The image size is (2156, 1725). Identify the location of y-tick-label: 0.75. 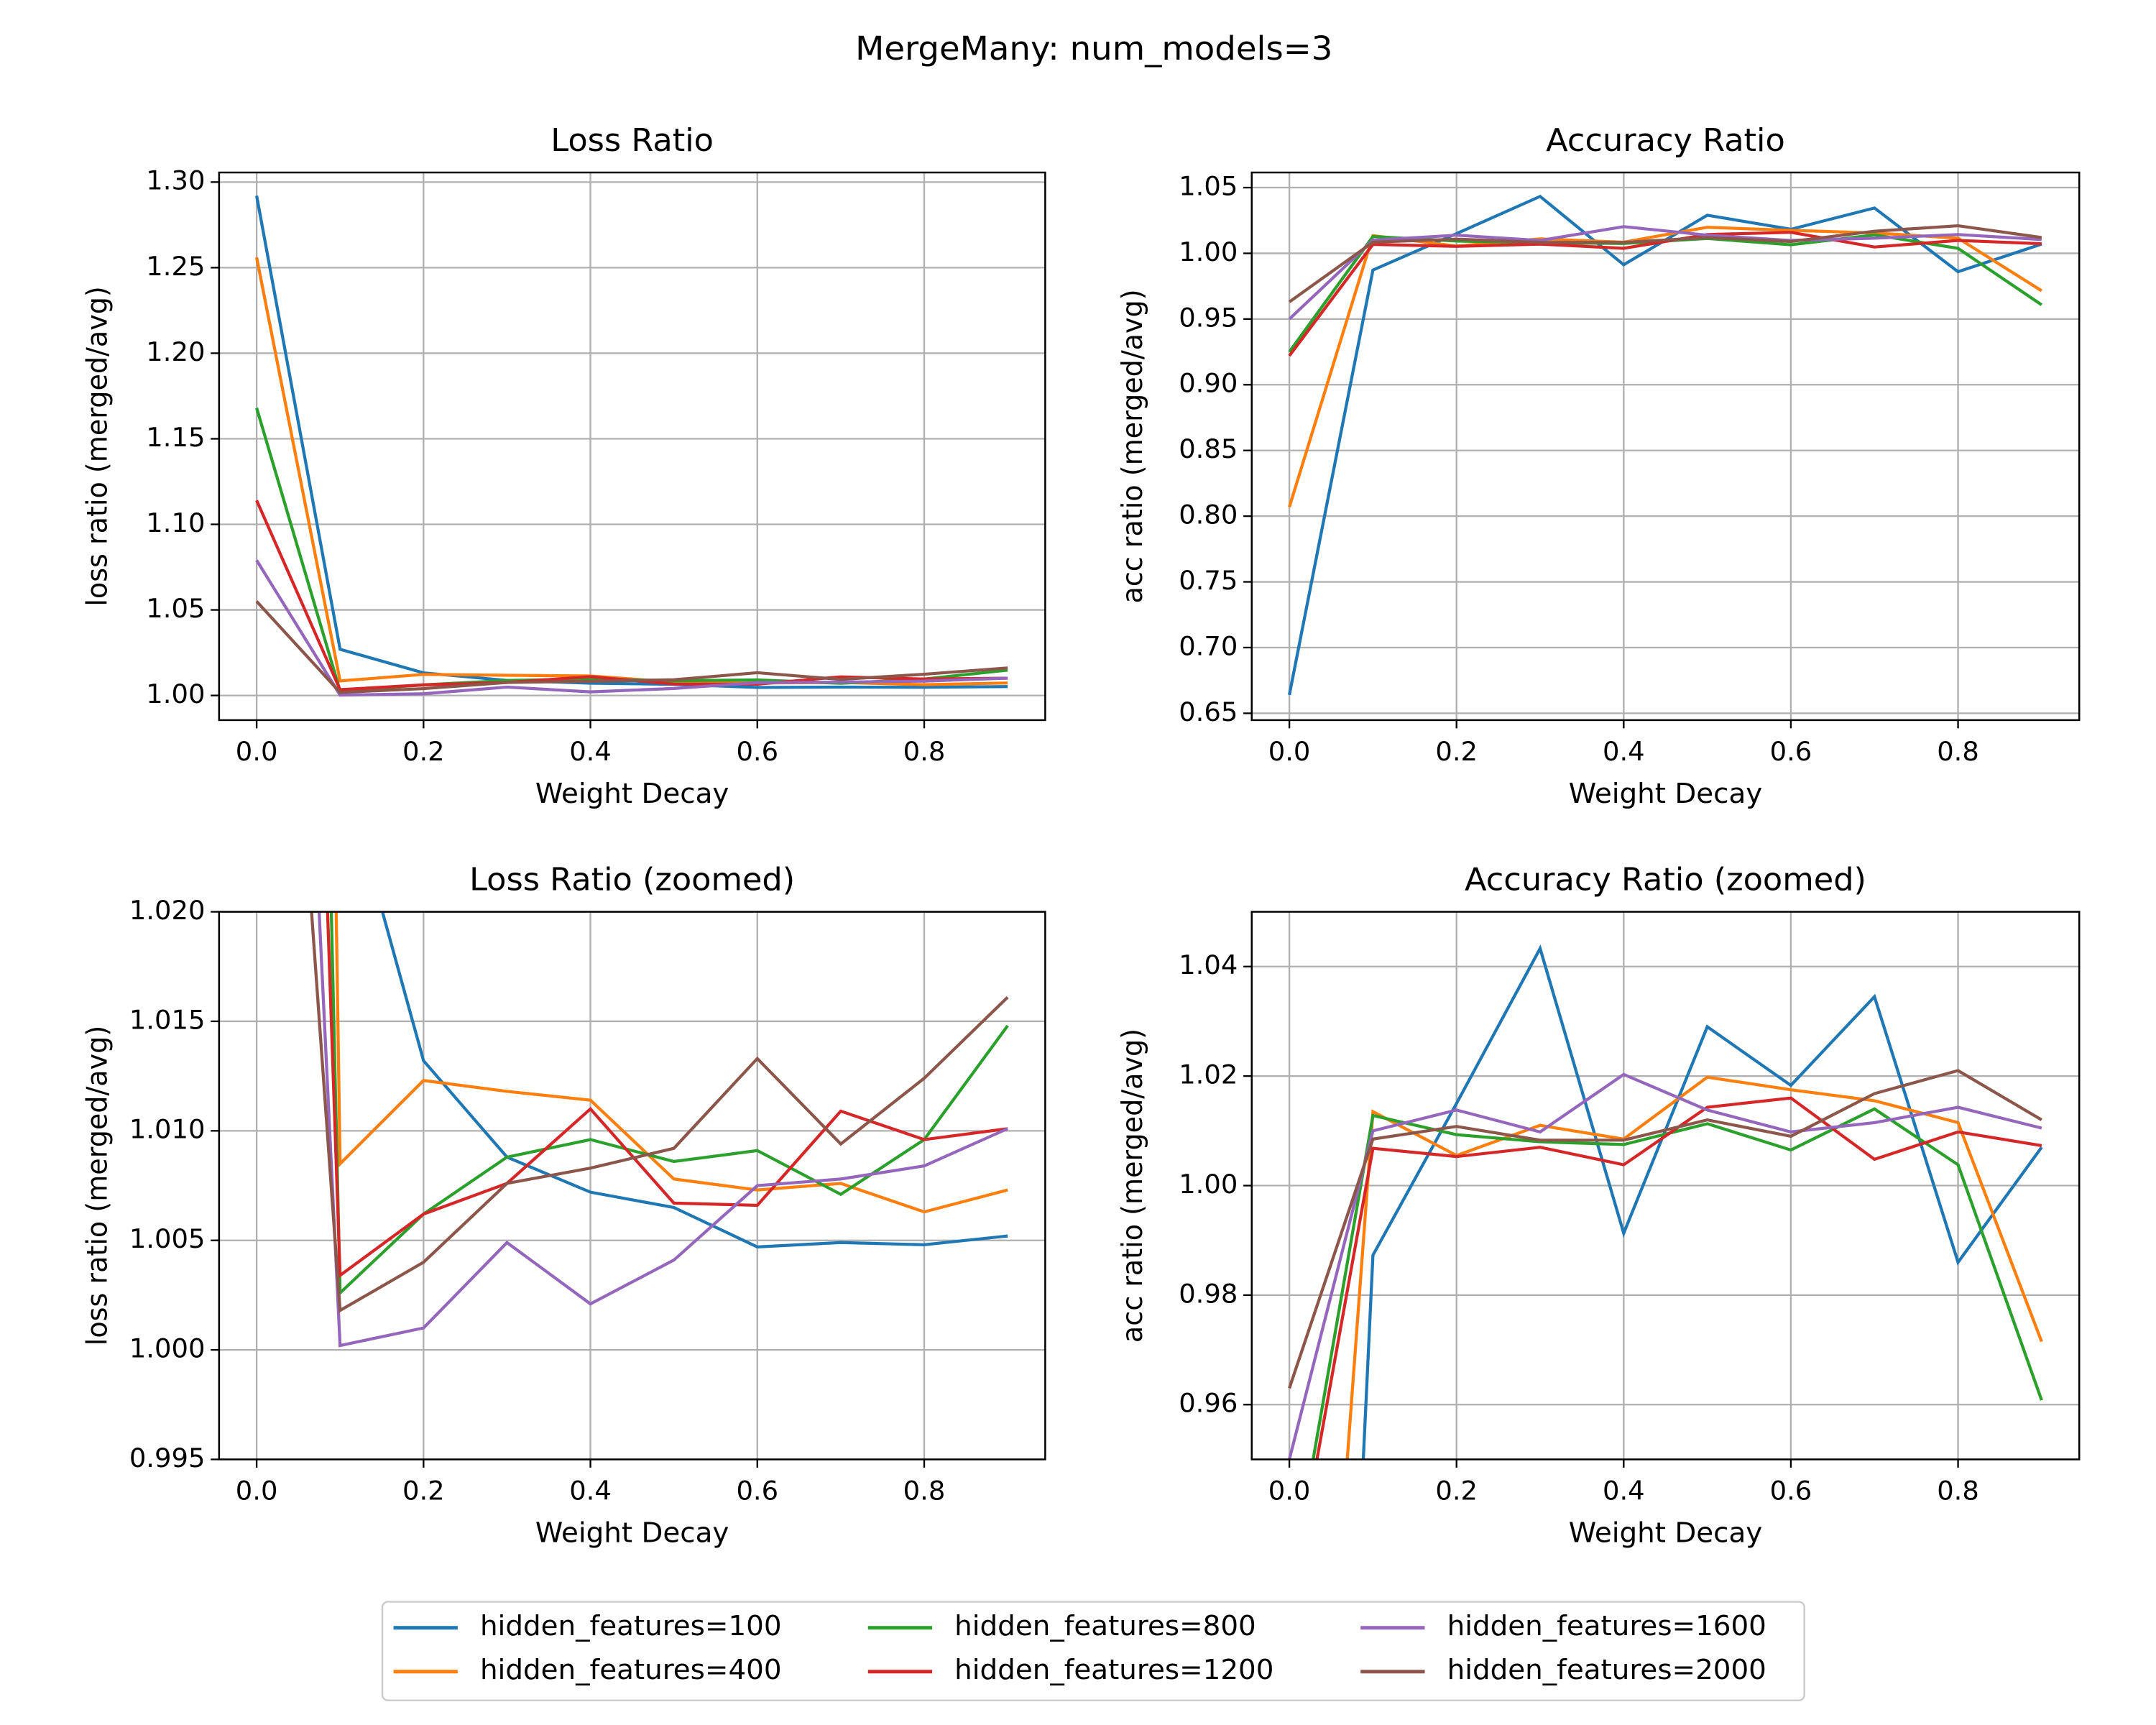
(1208, 580).